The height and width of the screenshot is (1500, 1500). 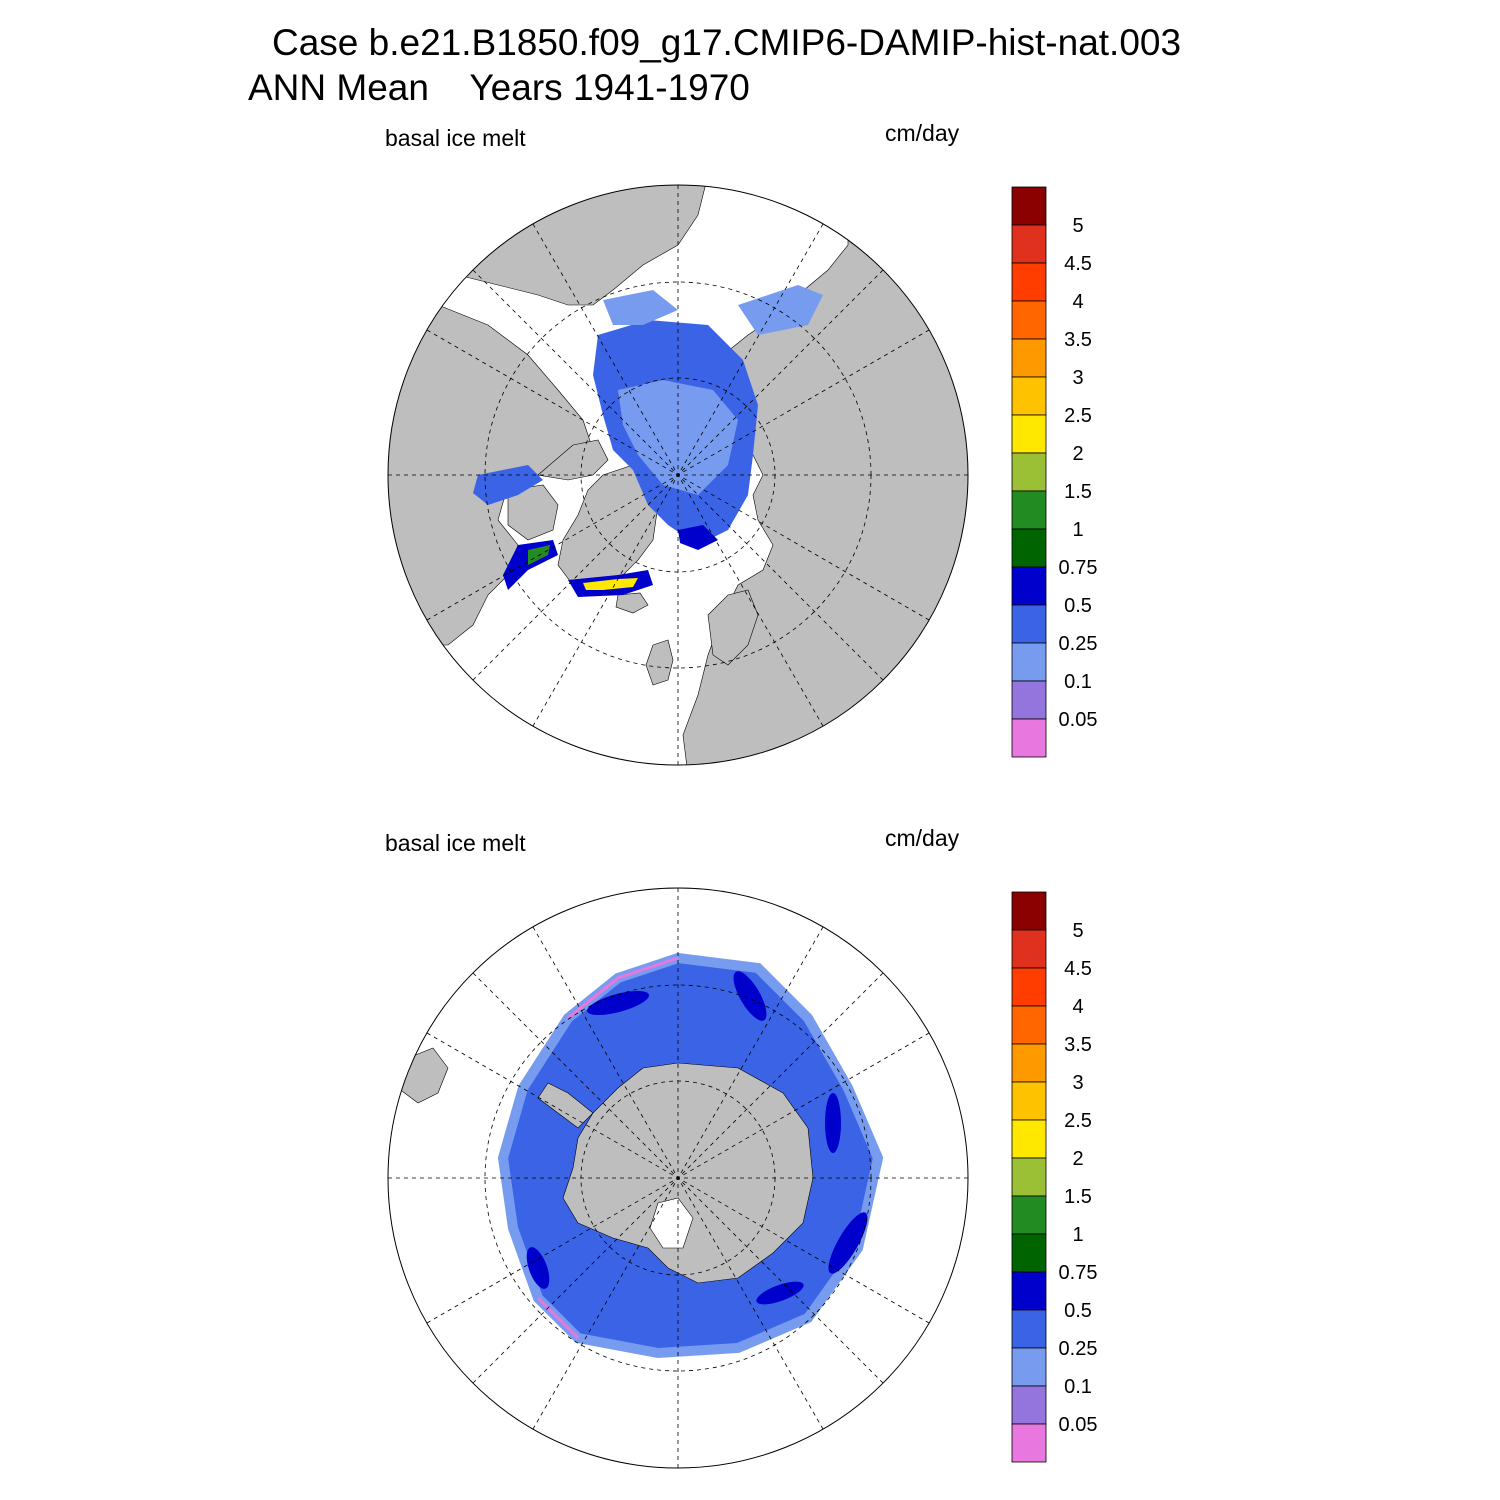 What do you see at coordinates (922, 133) in the screenshot?
I see `panel-north-units-label: cm/day` at bounding box center [922, 133].